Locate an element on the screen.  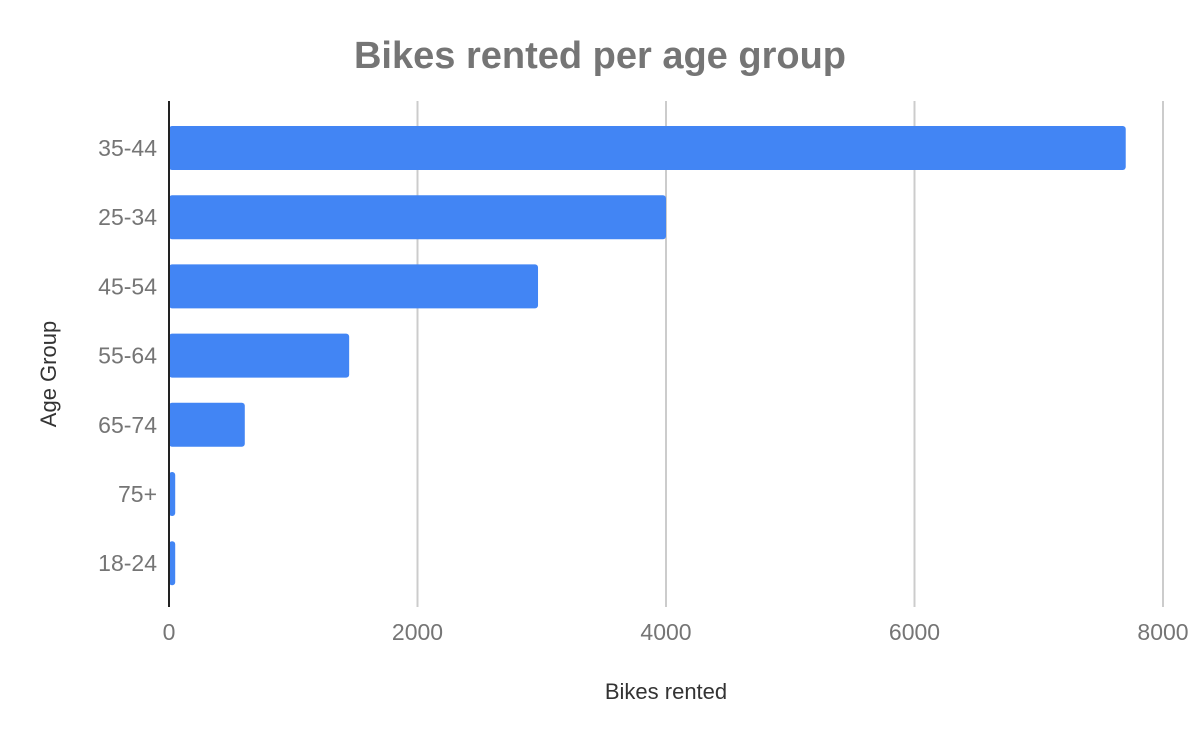
x-tick-label: 0 is located at coordinates (169, 632).